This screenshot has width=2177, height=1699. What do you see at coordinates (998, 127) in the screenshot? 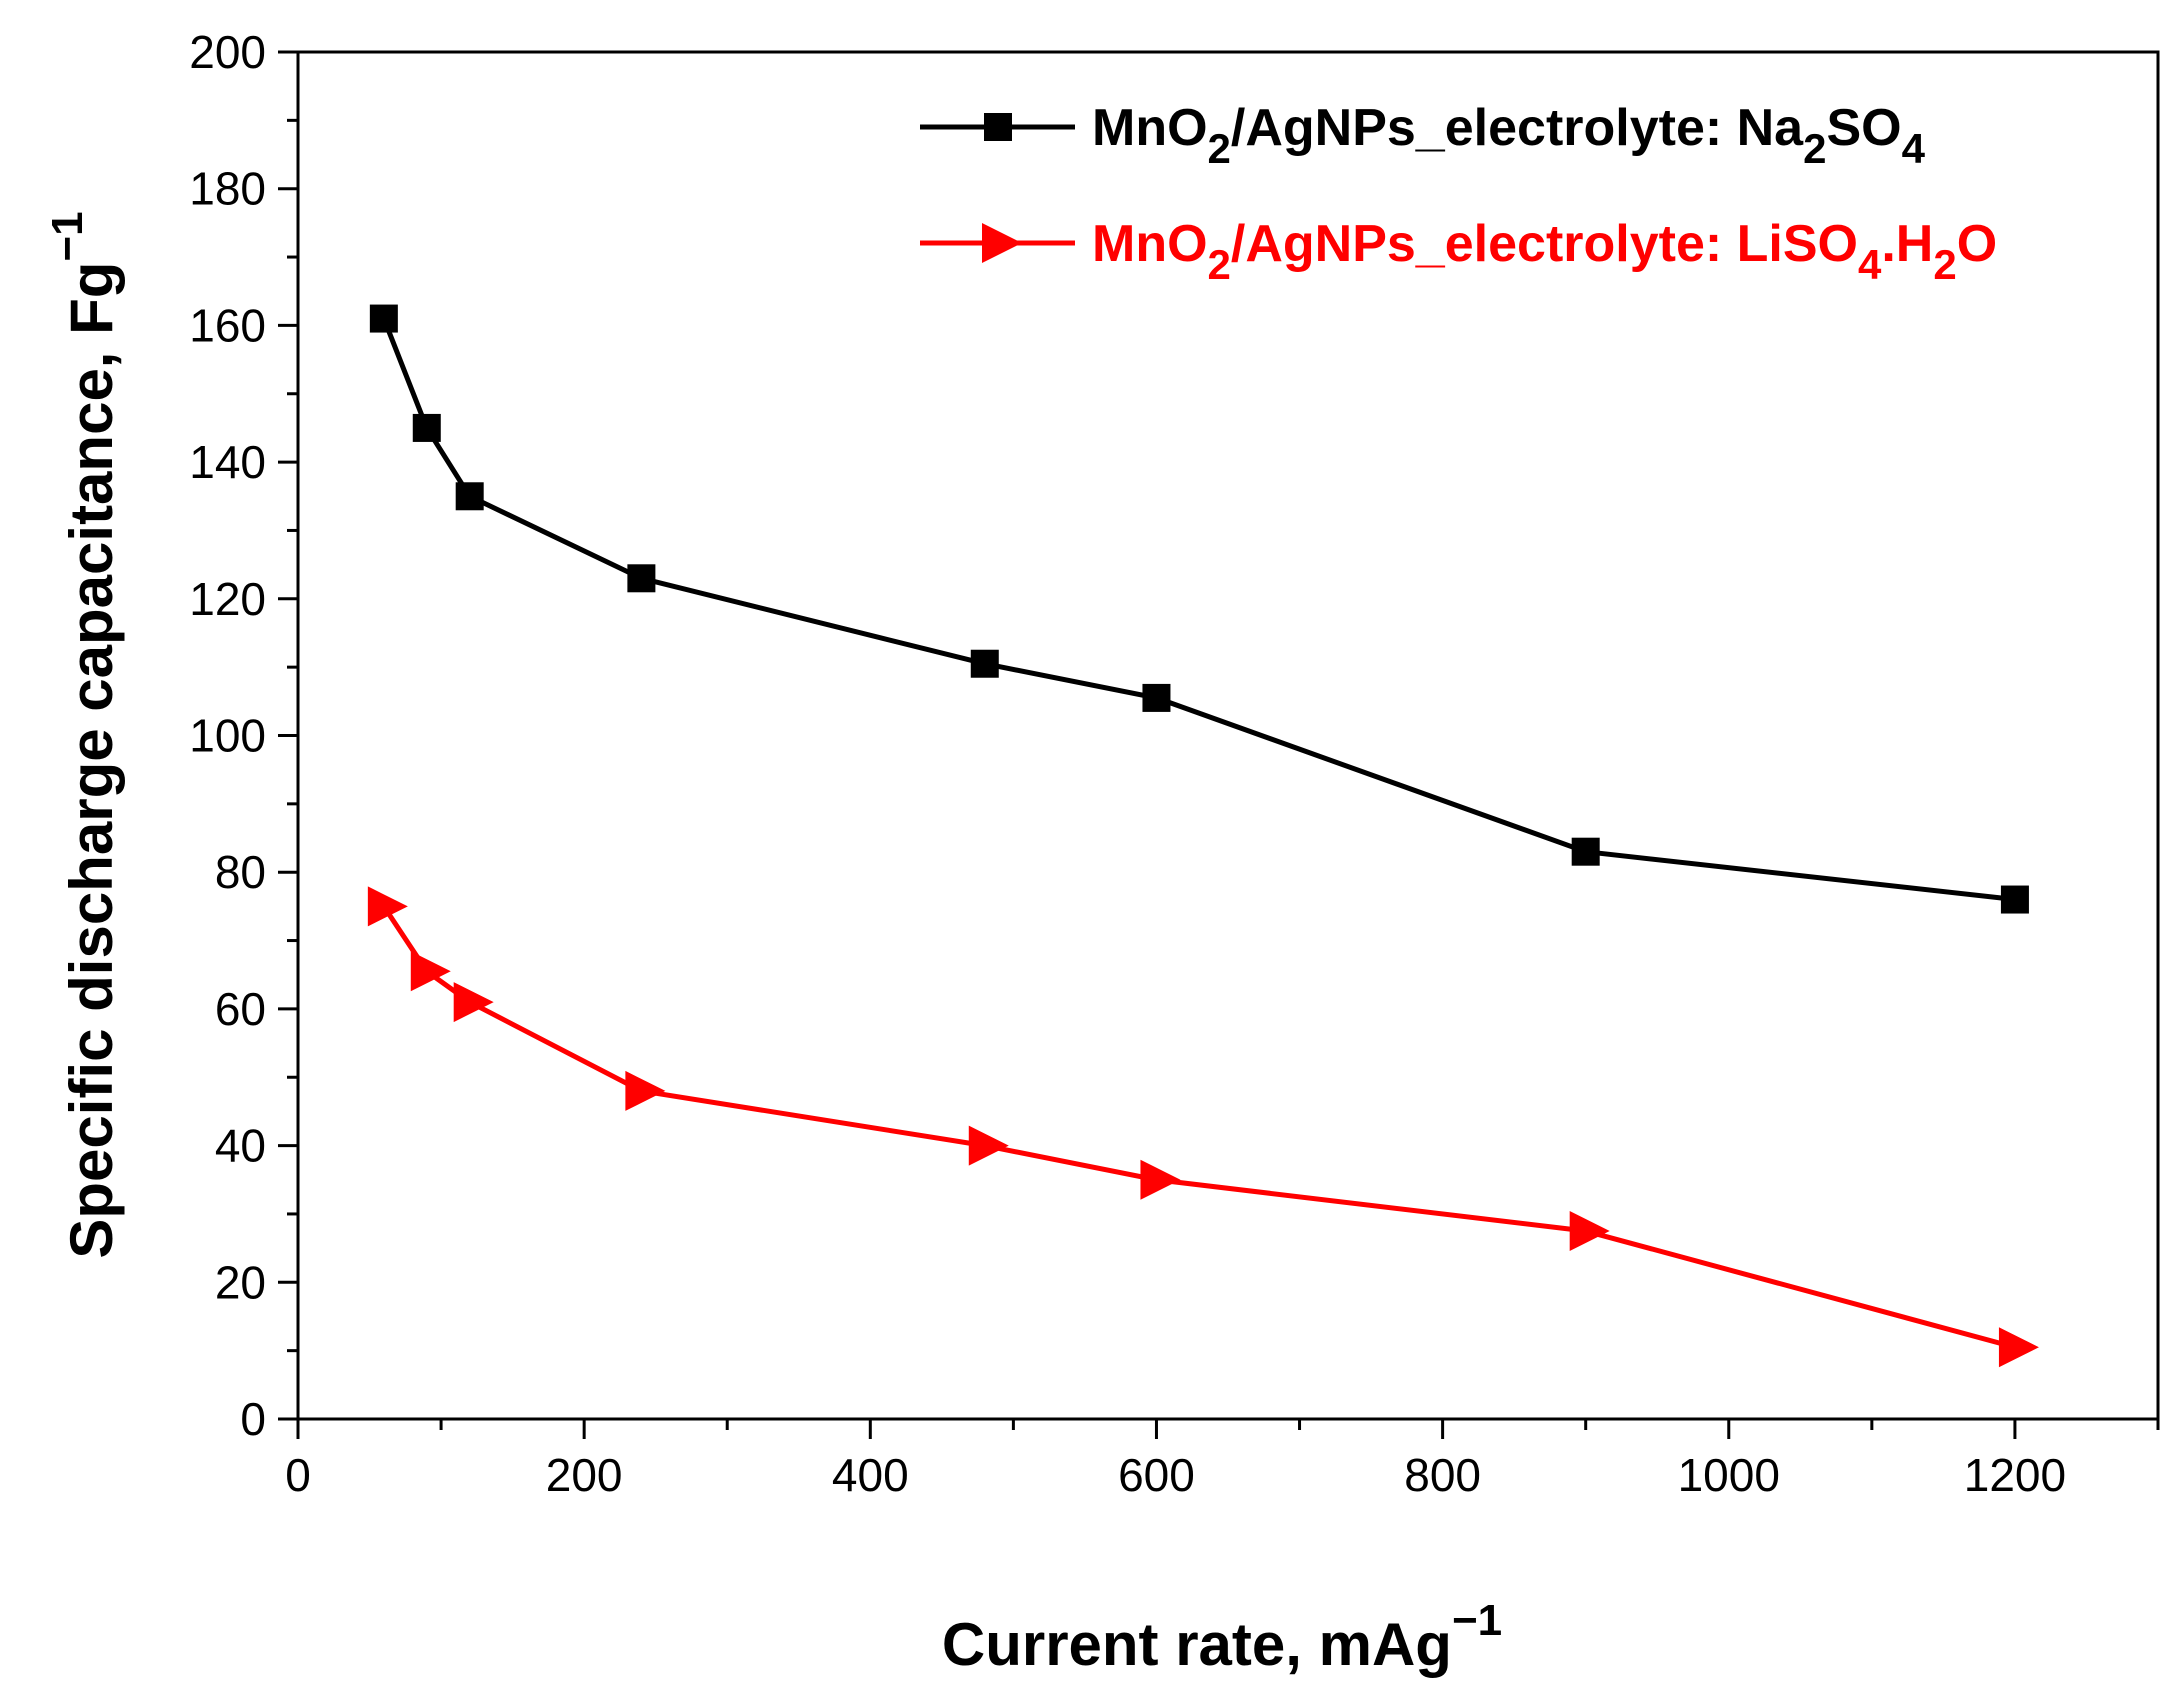
I see `legend-marker-na2so4` at bounding box center [998, 127].